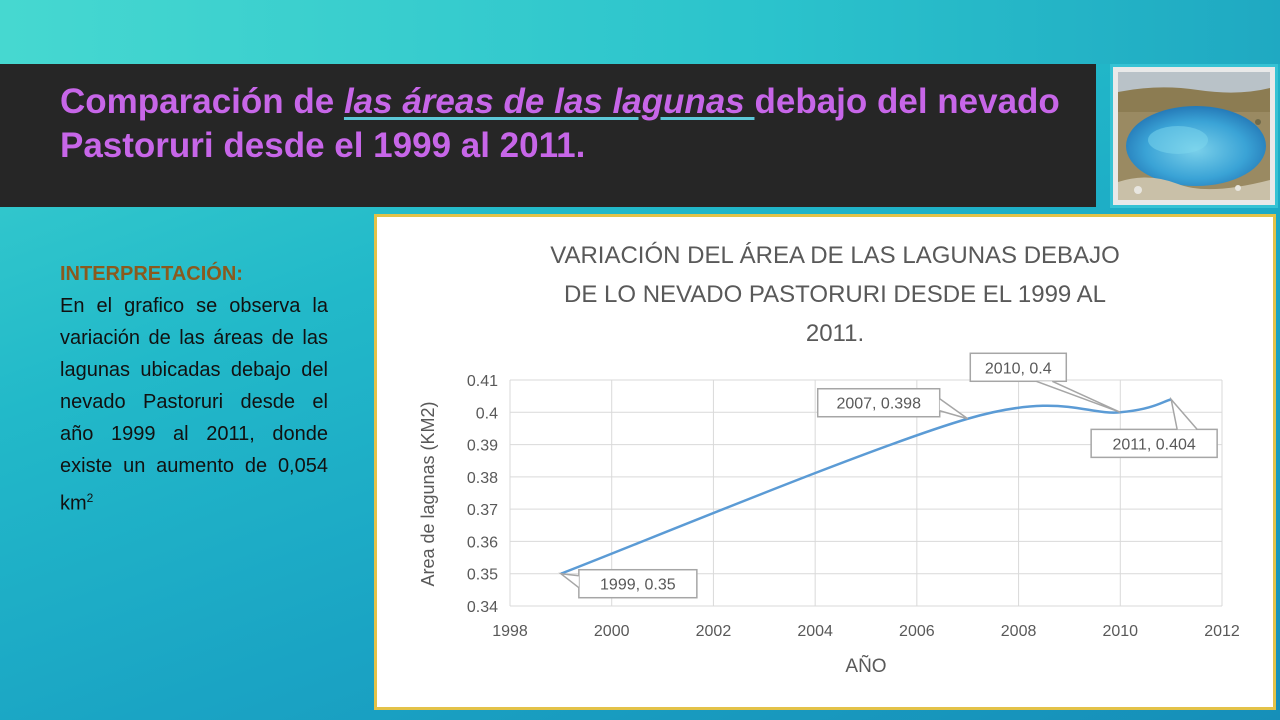  What do you see at coordinates (835, 255) in the screenshot?
I see `chart-title-line-1: VARIACIÓN DEL ÁREA DE LAS LAGUNAS DEBAJO` at bounding box center [835, 255].